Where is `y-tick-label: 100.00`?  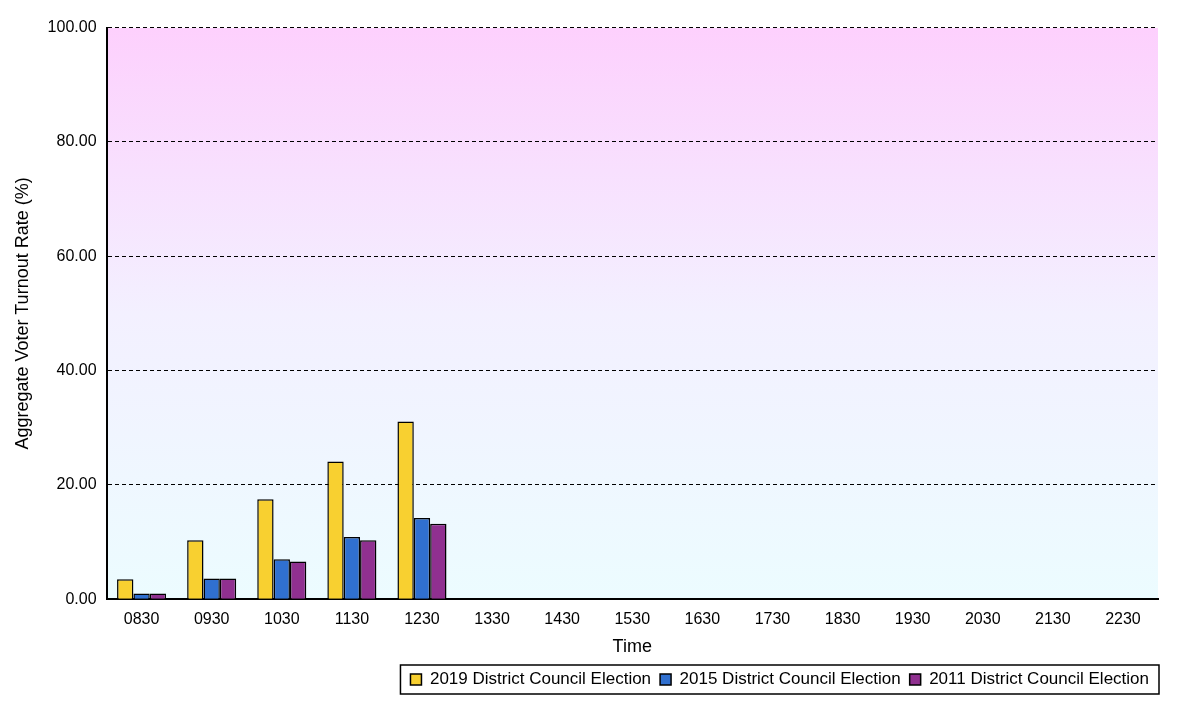
y-tick-label: 100.00 is located at coordinates (72, 27).